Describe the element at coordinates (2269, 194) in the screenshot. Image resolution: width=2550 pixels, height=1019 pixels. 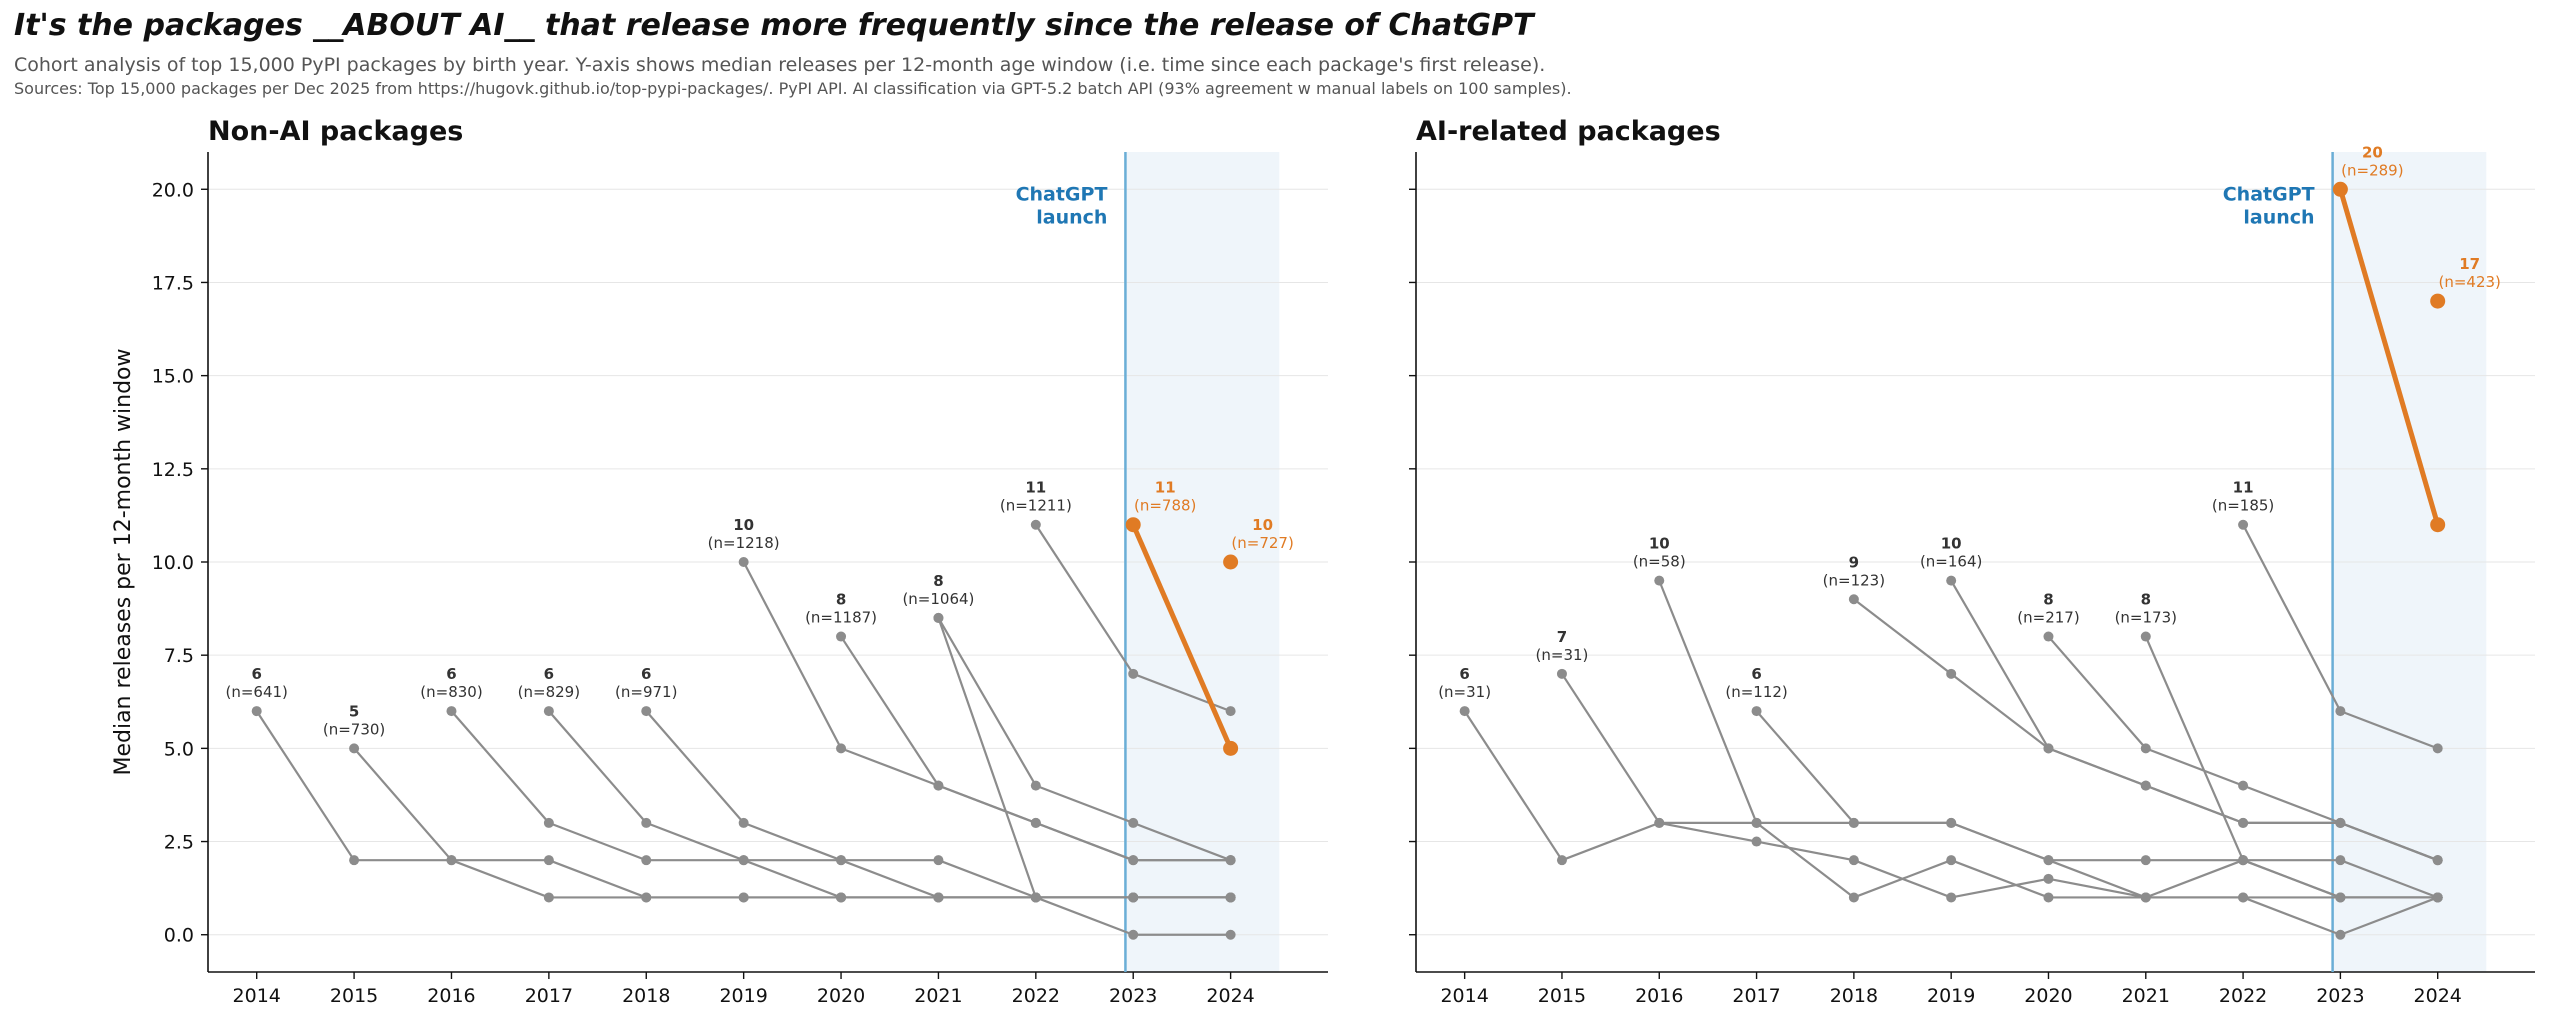
I see `chatgpt-launch-label-line: ChatGPT` at that location.